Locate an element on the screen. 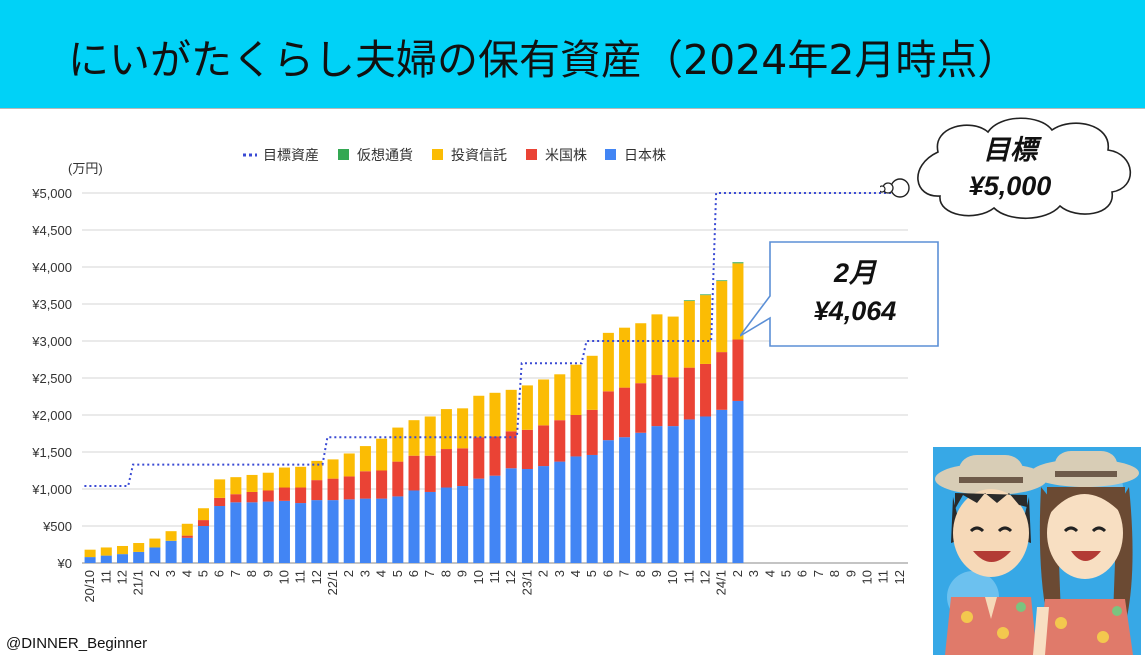 The width and height of the screenshot is (1145, 659). legend-label: 投資信託 is located at coordinates (479, 156).